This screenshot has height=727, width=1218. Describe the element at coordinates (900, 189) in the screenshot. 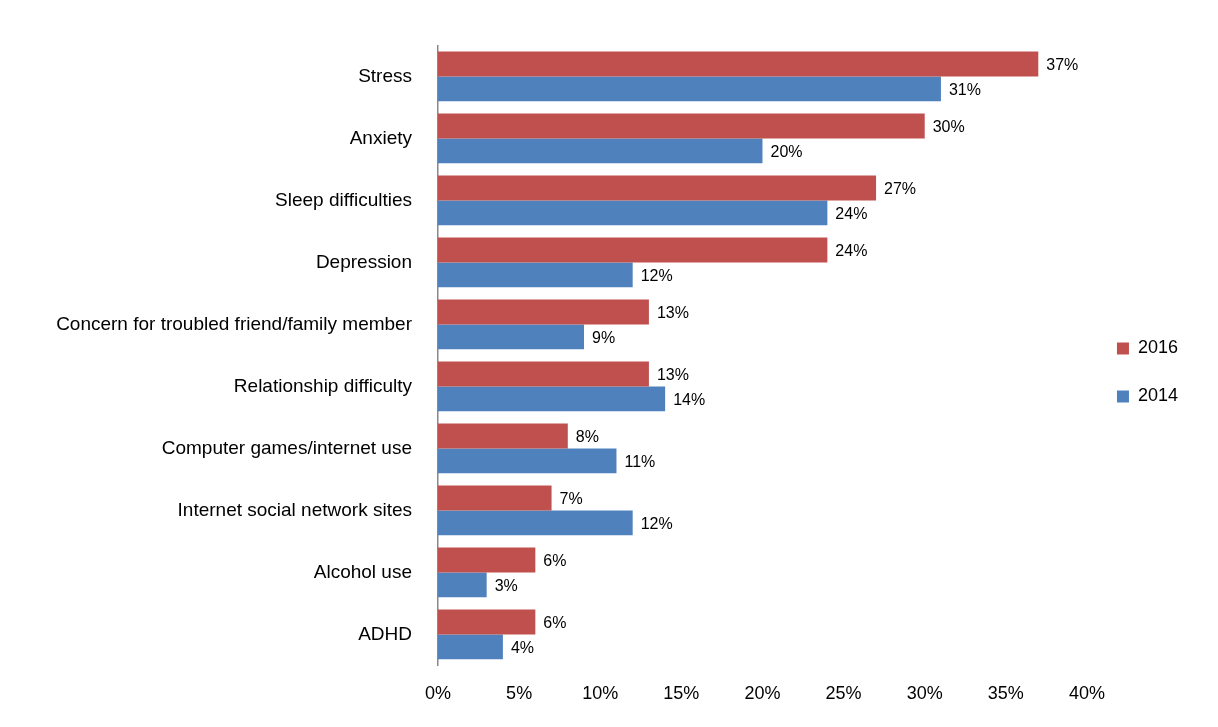

I see `data-label: 27%` at that location.